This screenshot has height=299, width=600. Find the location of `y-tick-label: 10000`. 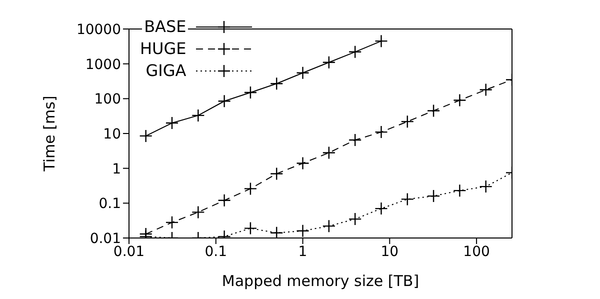

y-tick-label: 10000 is located at coordinates (98, 30).